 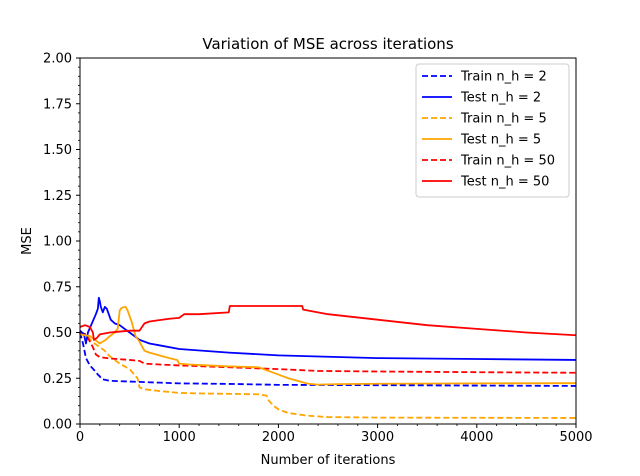 What do you see at coordinates (328, 460) in the screenshot?
I see `x-axis-label: Number of iterations` at bounding box center [328, 460].